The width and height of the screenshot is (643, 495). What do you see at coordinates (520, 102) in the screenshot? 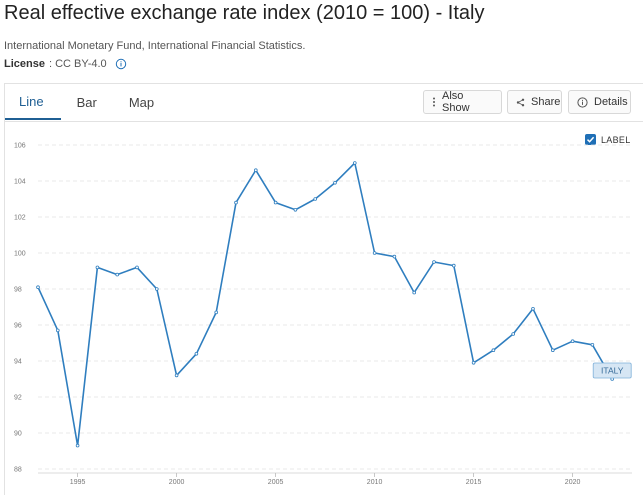
I see `share-icon` at bounding box center [520, 102].